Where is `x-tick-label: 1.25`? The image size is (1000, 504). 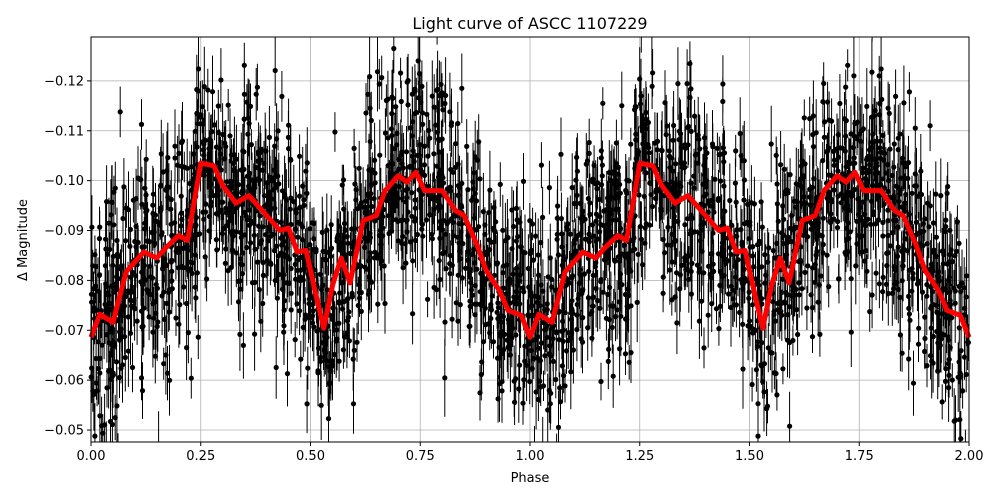 x-tick-label: 1.25 is located at coordinates (639, 456).